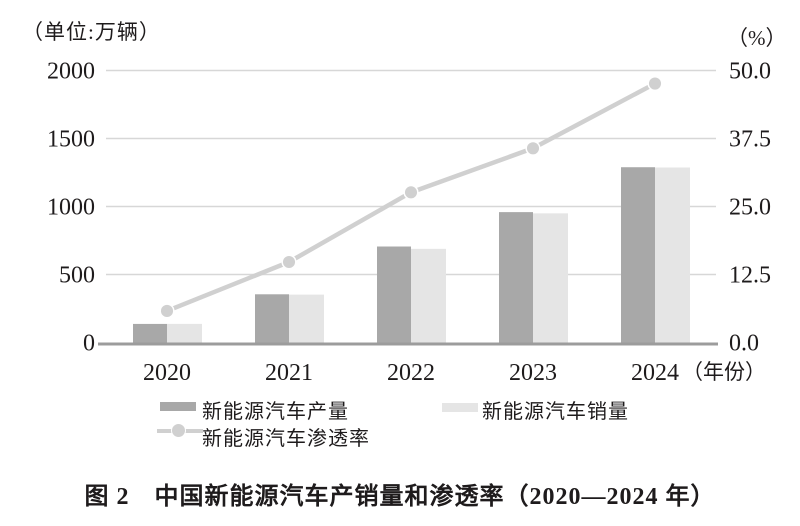 Image resolution: width=800 pixels, height=526 pixels. What do you see at coordinates (275, 412) in the screenshot?
I see `production-legend-label: 新能源汽车产量` at bounding box center [275, 412].